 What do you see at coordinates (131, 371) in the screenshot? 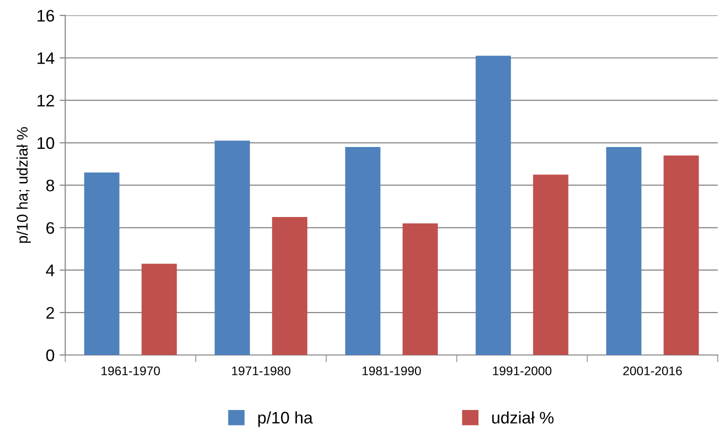
I see `x-tick-label: 1961-1970` at bounding box center [131, 371].